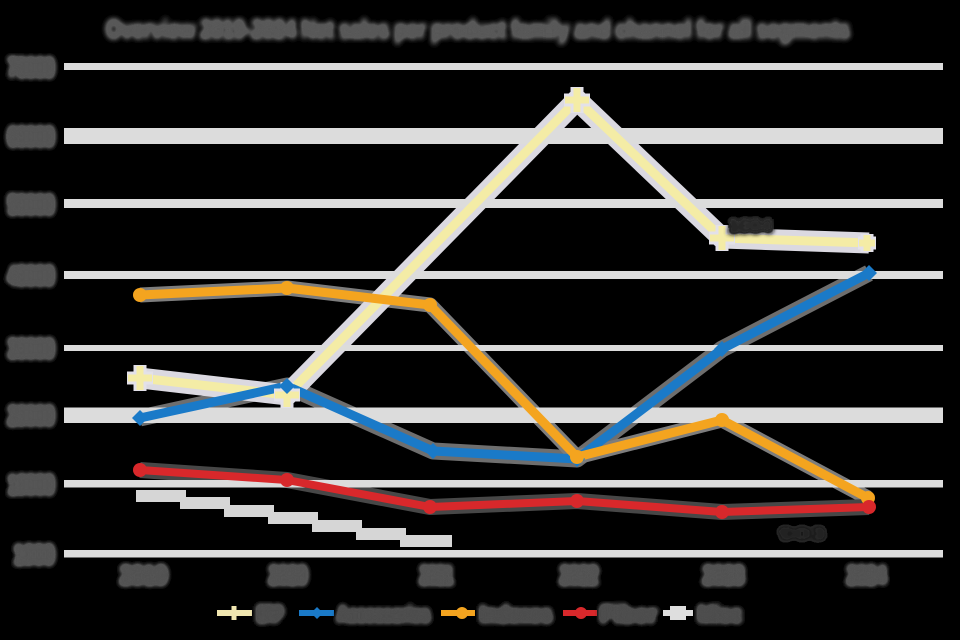 The image size is (960, 640). Describe the element at coordinates (31, 415) in the screenshot. I see `svg-text: 20000` at that location.